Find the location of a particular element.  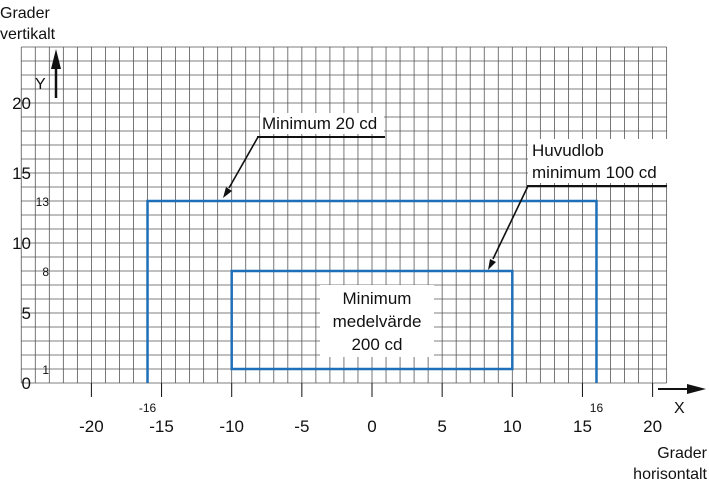

annotation-inner-textbg is located at coordinates (377, 321).